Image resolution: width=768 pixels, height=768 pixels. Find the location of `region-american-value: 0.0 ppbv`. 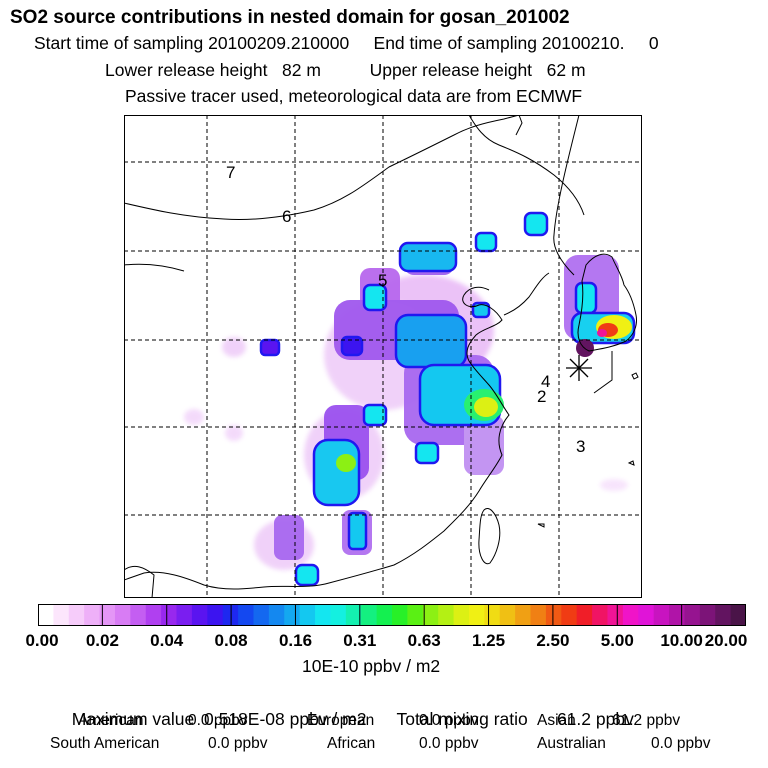

region-american-value: 0.0 ppbv is located at coordinates (218, 720).